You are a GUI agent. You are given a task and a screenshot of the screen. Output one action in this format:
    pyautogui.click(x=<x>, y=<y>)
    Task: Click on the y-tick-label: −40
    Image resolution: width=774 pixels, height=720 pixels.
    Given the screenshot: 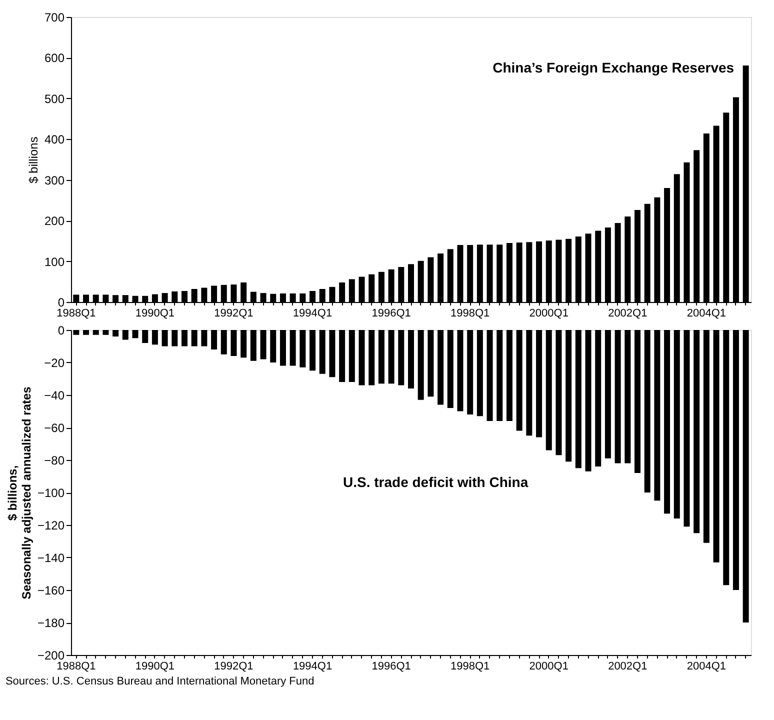 What is the action you would take?
    pyautogui.click(x=54, y=395)
    